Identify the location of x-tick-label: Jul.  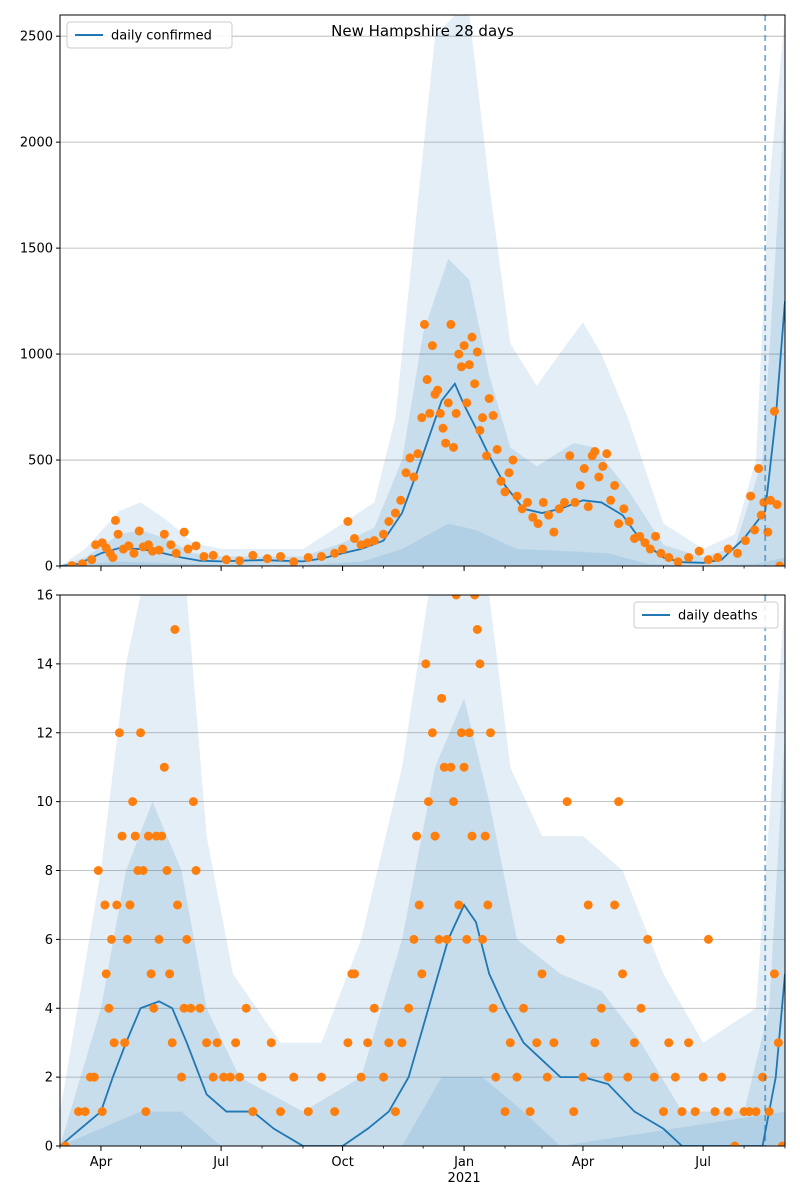
(220, 1162).